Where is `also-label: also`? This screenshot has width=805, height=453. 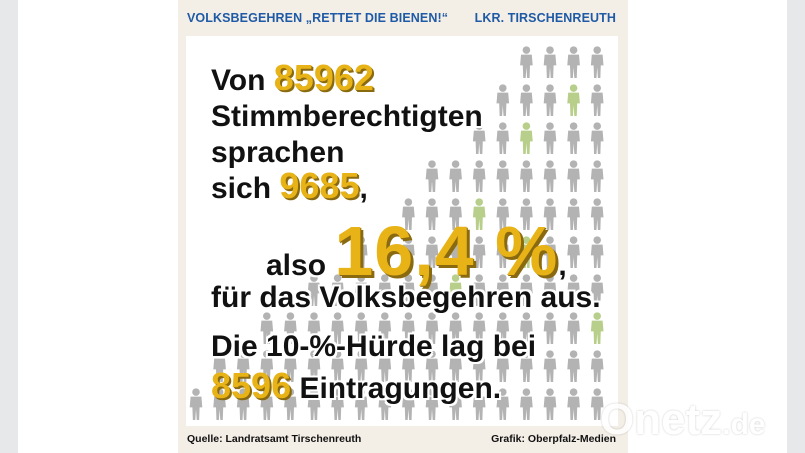
also-label: also is located at coordinates (296, 265).